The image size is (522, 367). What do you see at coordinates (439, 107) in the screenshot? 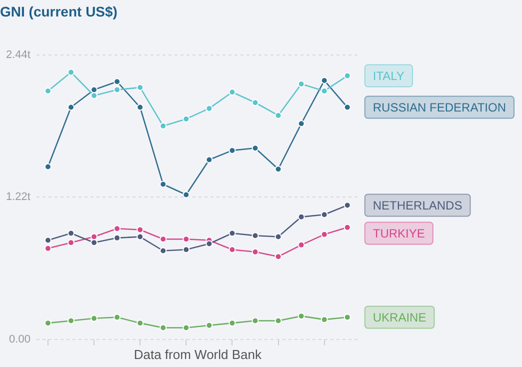
I see `series-label: RUSSIAN FEDERATION` at bounding box center [439, 107].